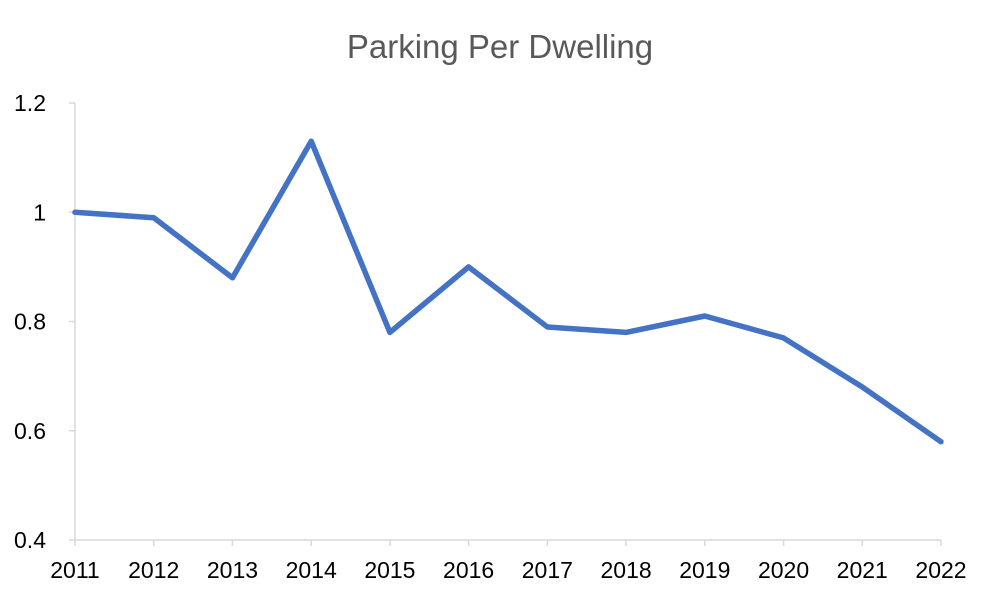 This screenshot has width=1000, height=600. I want to click on x-tick-label: 2021, so click(862, 570).